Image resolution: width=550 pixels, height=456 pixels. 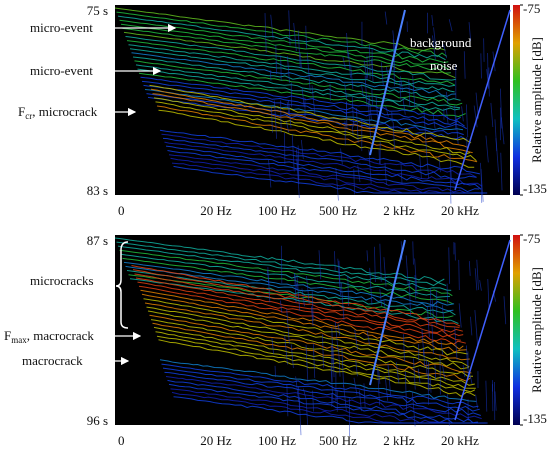 I want to click on annotation-text: macrocrack, so click(x=52, y=360).